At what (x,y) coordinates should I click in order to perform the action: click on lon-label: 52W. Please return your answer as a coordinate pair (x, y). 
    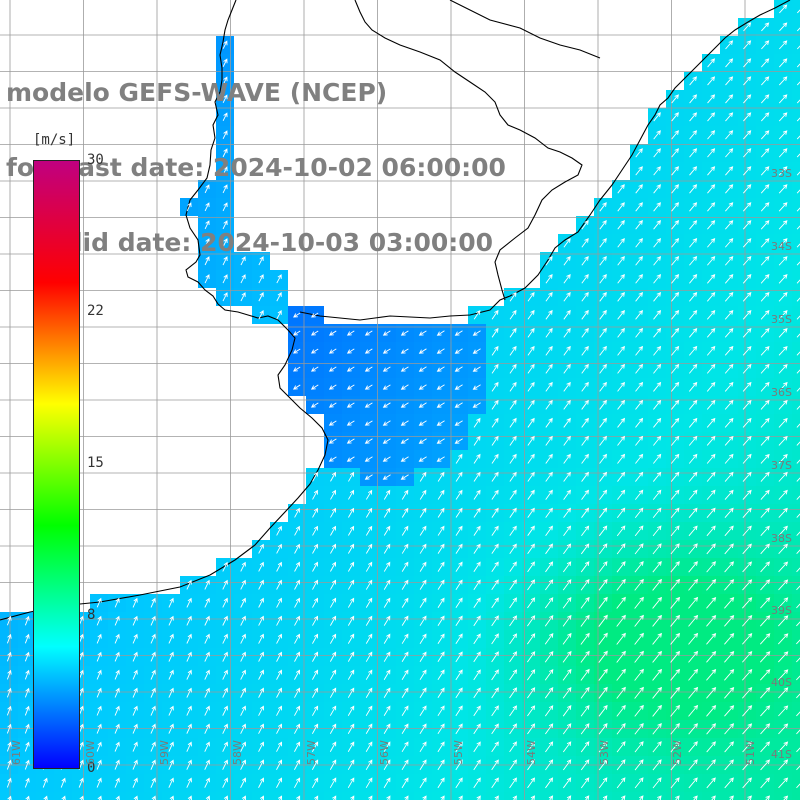
    Looking at the image, I should click on (677, 752).